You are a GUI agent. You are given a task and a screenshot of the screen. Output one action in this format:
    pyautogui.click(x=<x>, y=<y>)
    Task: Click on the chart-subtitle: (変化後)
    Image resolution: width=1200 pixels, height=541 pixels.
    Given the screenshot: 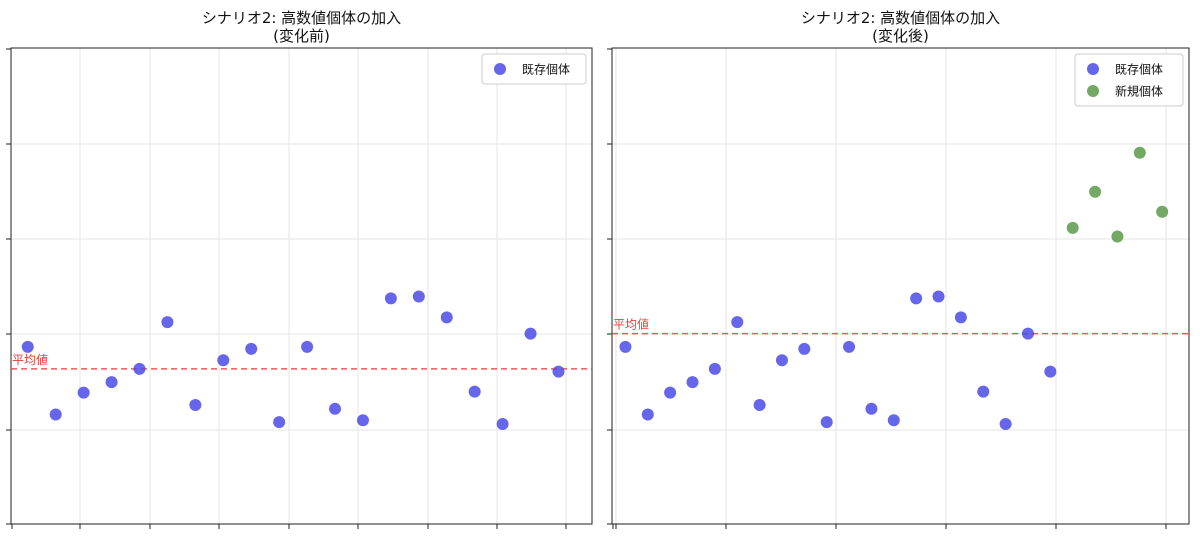 What is the action you would take?
    pyautogui.click(x=900, y=36)
    